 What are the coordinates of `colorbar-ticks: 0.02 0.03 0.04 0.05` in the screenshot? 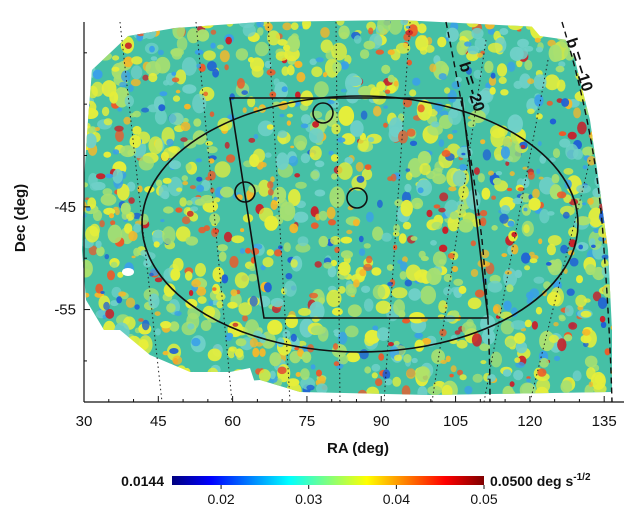 It's located at (352, 496).